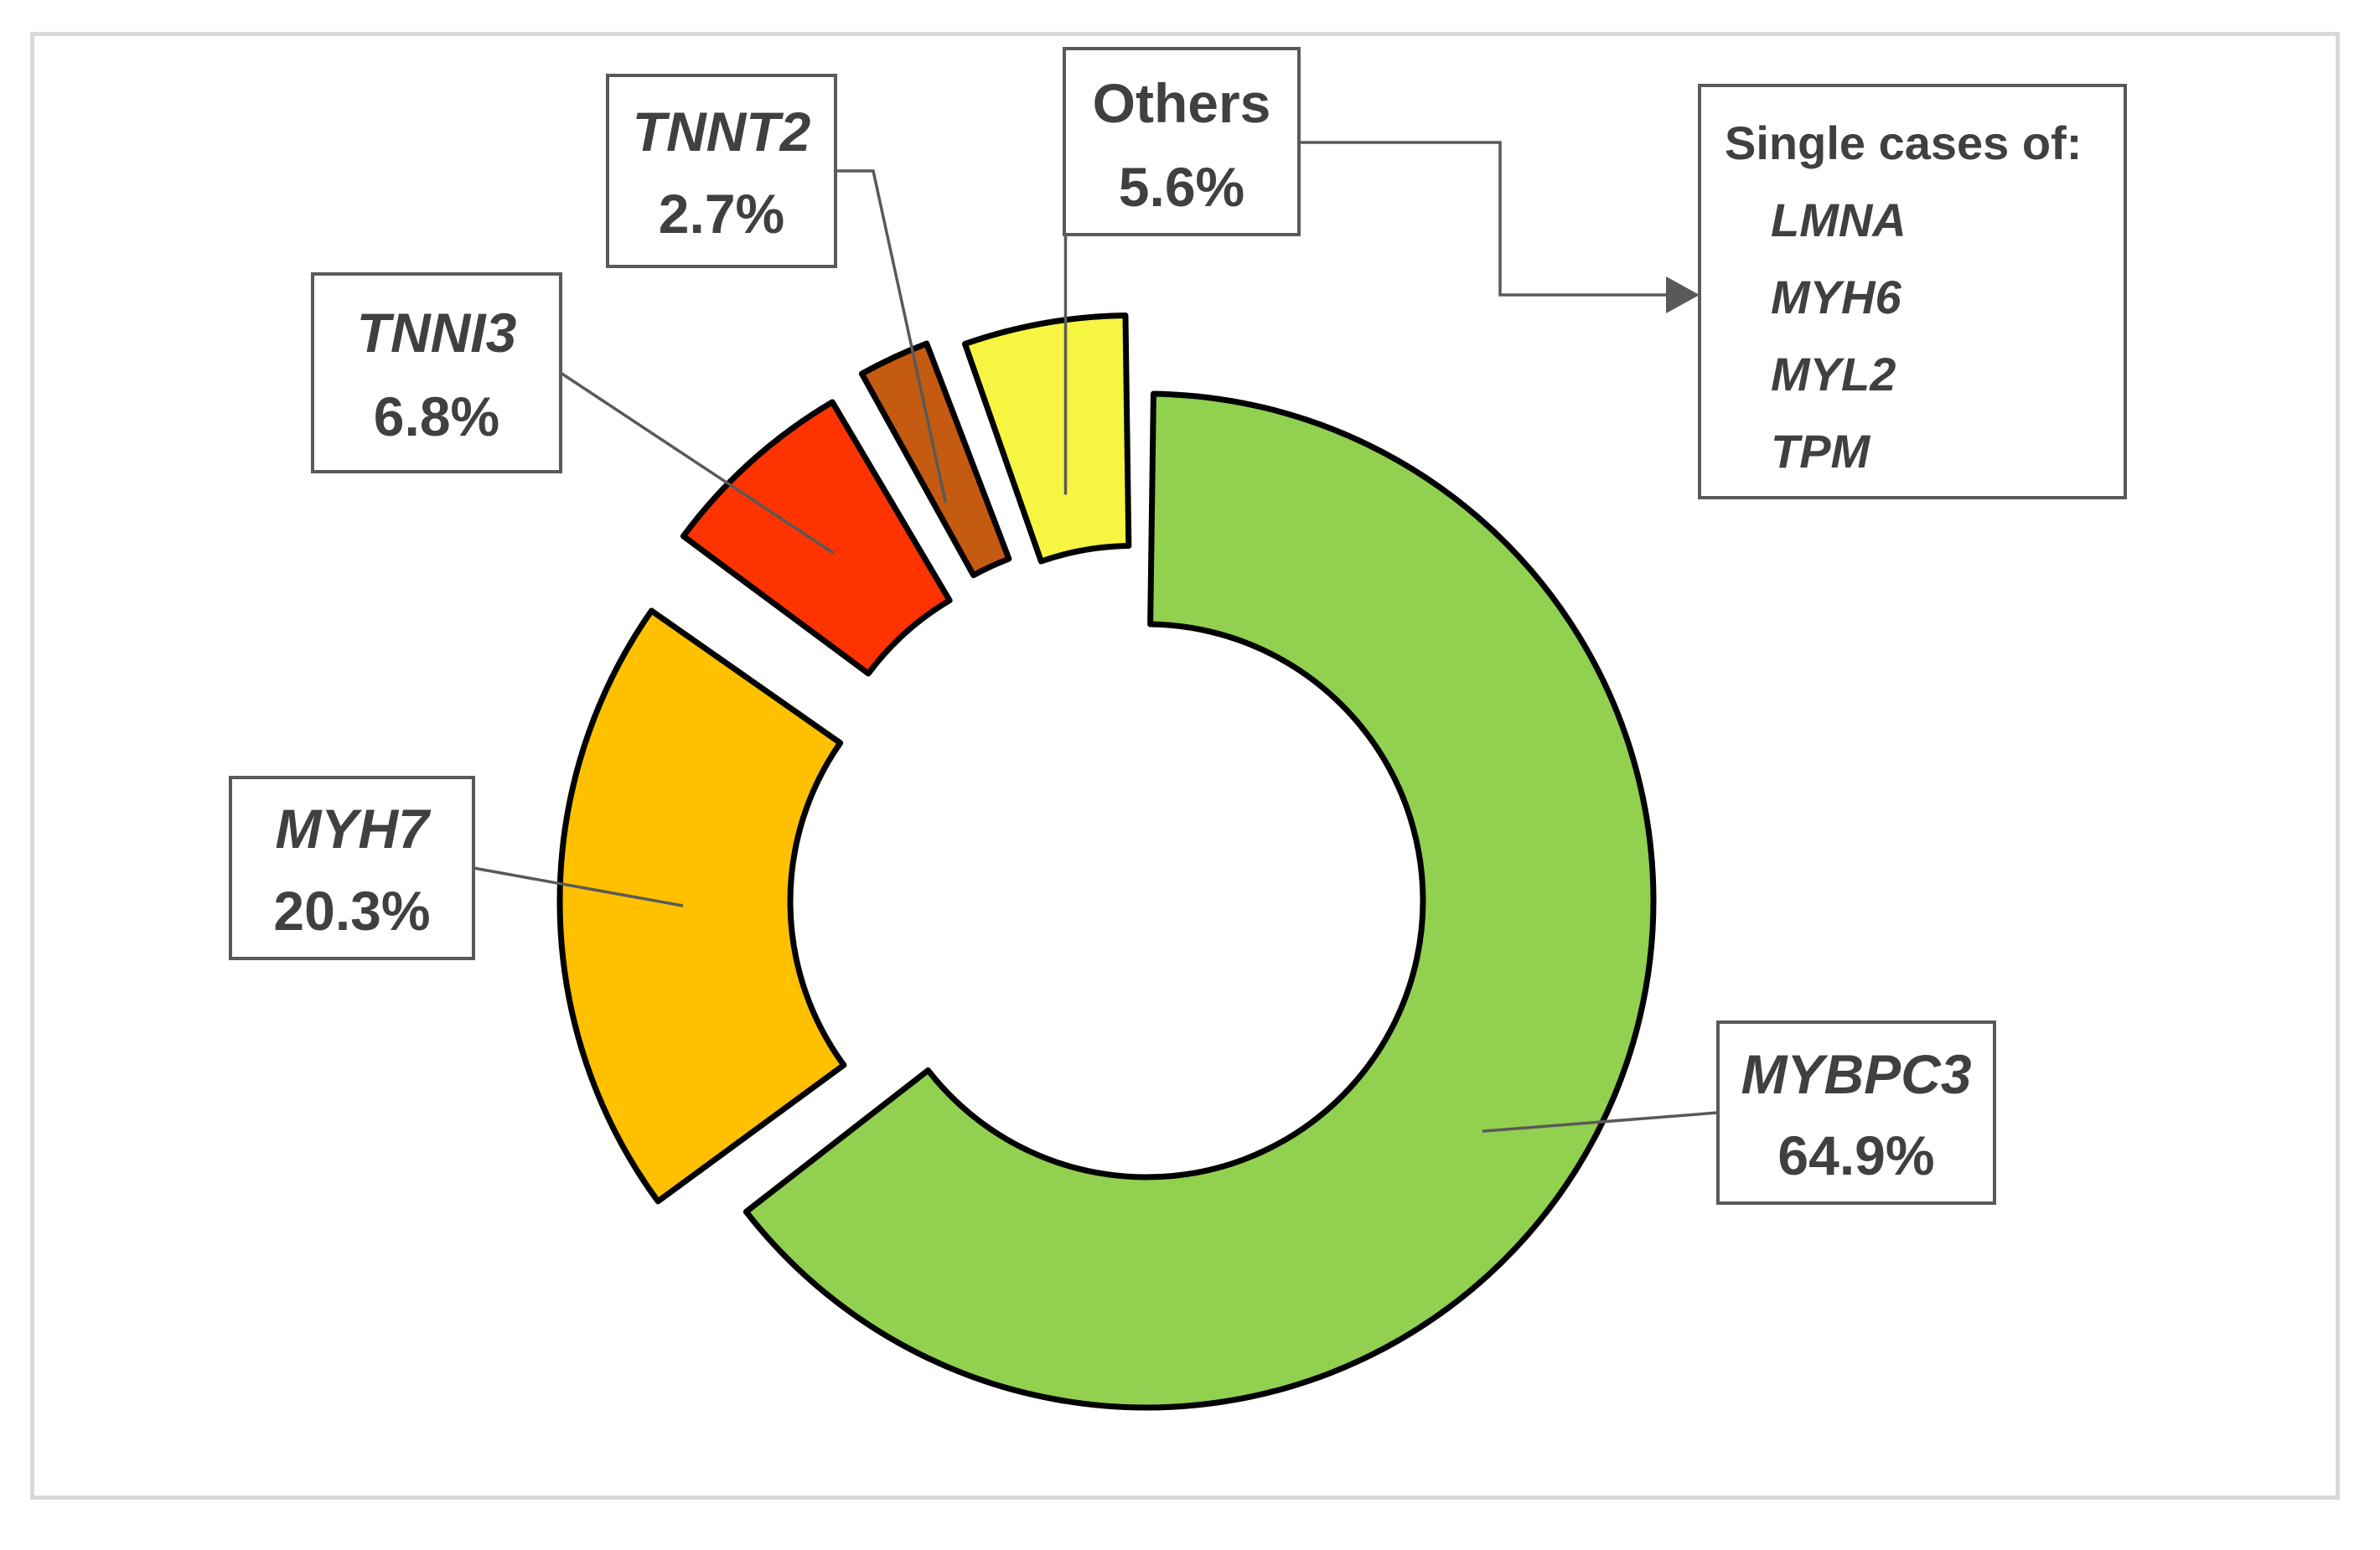 This screenshot has width=2380, height=1550. I want to click on label-box-tnnt2, so click(721, 171).